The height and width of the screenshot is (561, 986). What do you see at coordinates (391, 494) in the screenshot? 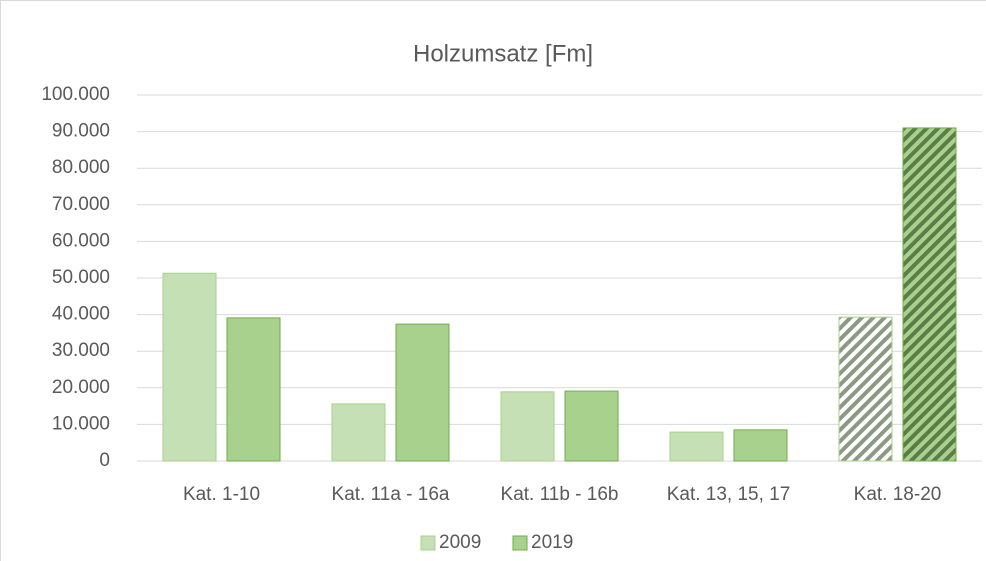
I see `x-tick-label: Kat. 11a - 16a` at bounding box center [391, 494].